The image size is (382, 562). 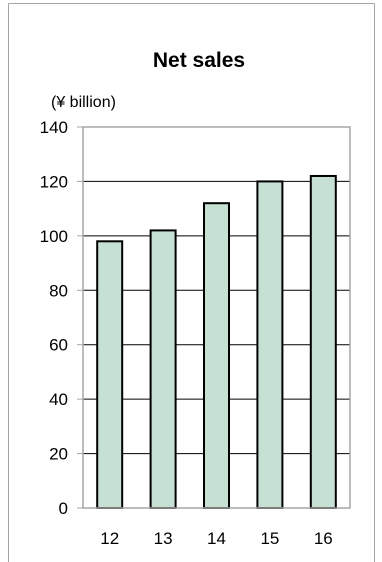 I want to click on x-tick-label: 12, so click(x=109, y=538).